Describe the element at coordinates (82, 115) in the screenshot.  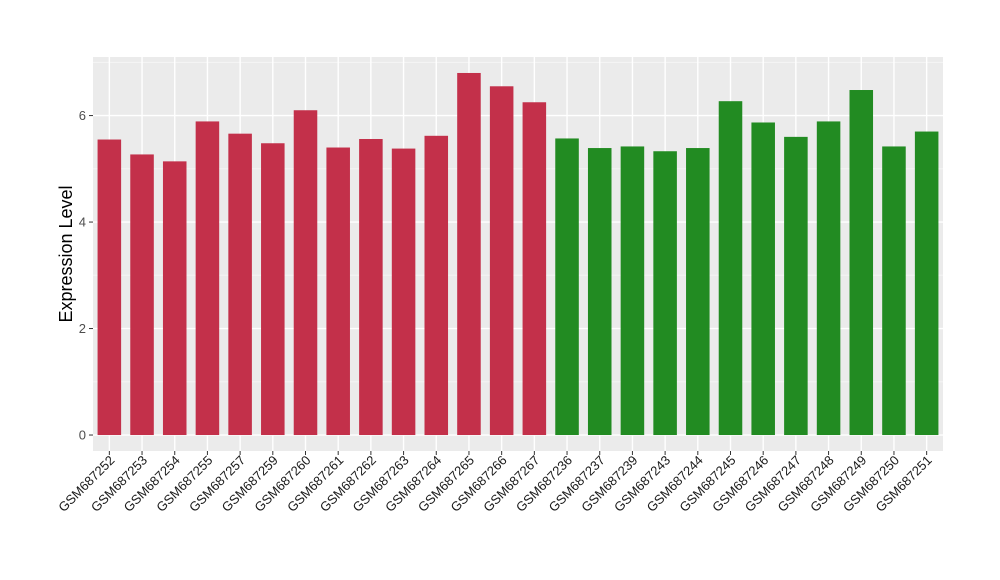
I see `y-tick-label: 6` at that location.